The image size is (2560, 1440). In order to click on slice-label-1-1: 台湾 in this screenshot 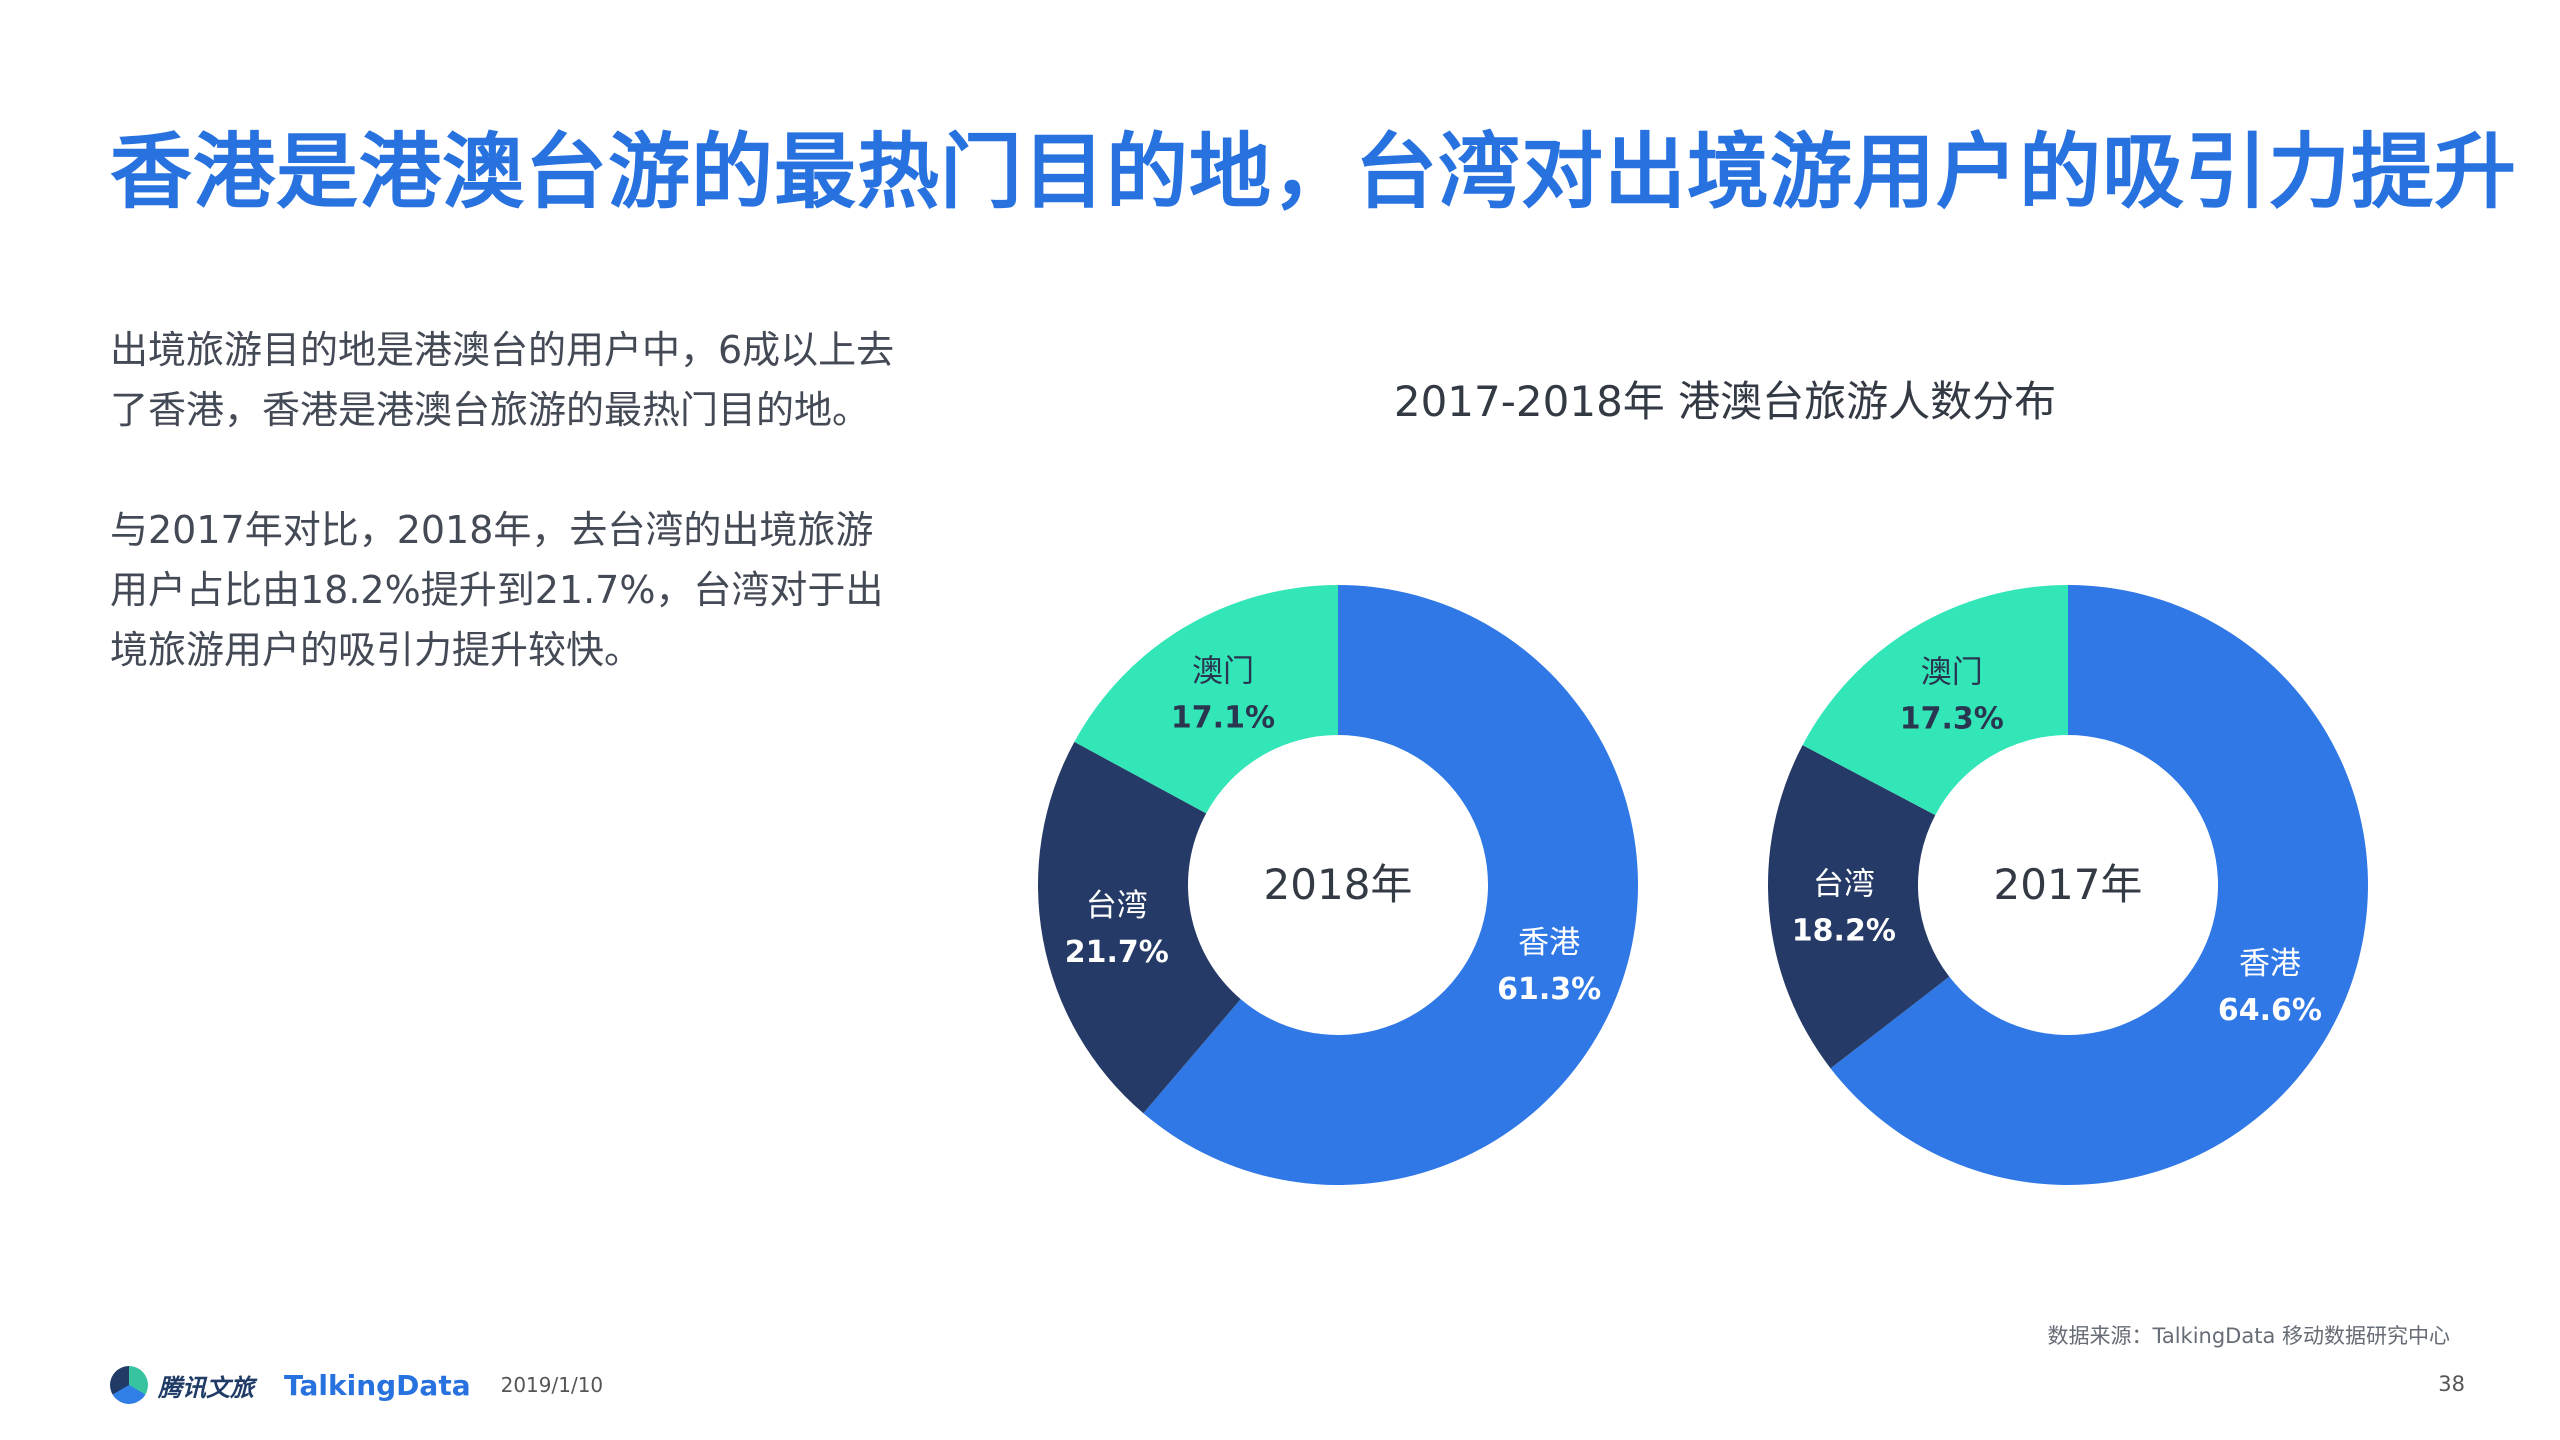, I will do `click(1844, 884)`.